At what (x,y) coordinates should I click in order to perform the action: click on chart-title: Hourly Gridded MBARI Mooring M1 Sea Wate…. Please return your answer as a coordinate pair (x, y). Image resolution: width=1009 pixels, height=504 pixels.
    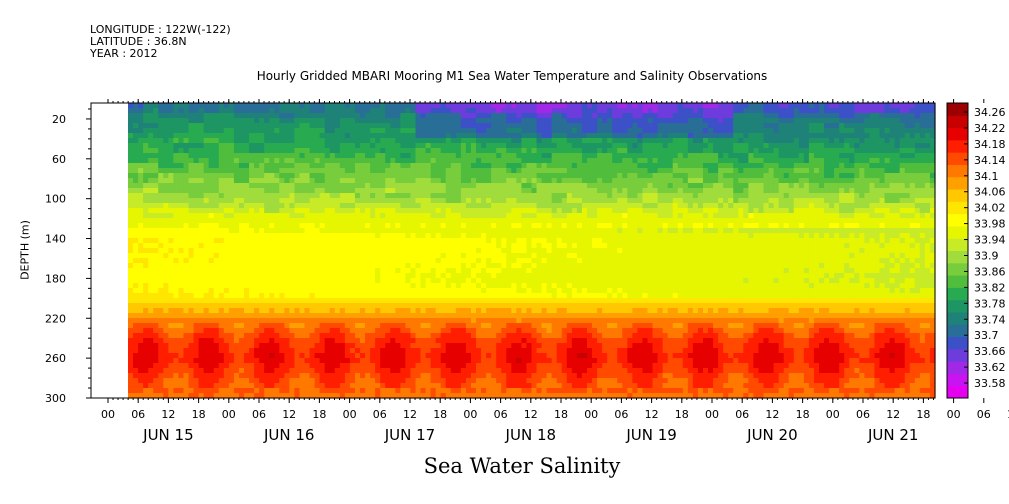
    Looking at the image, I should click on (512, 76).